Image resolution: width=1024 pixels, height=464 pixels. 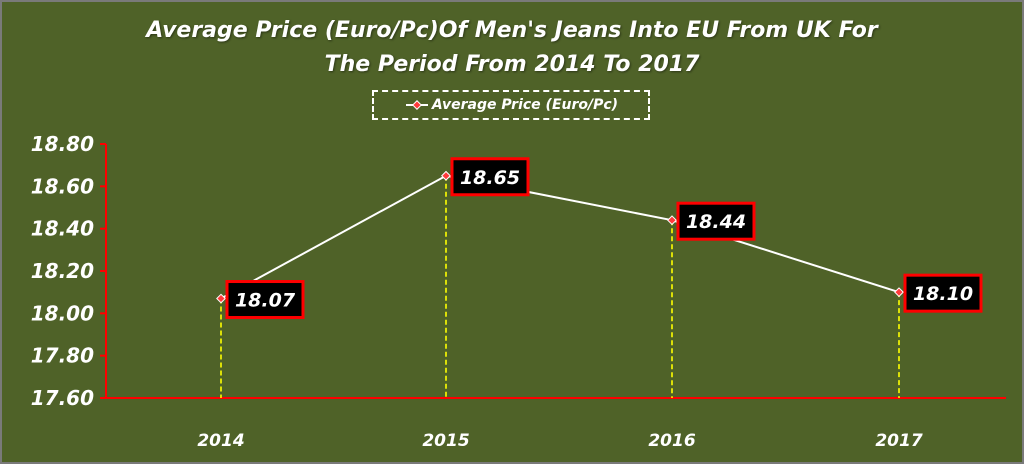 What do you see at coordinates (898, 441) in the screenshot?
I see `x-category-label: 2017` at bounding box center [898, 441].